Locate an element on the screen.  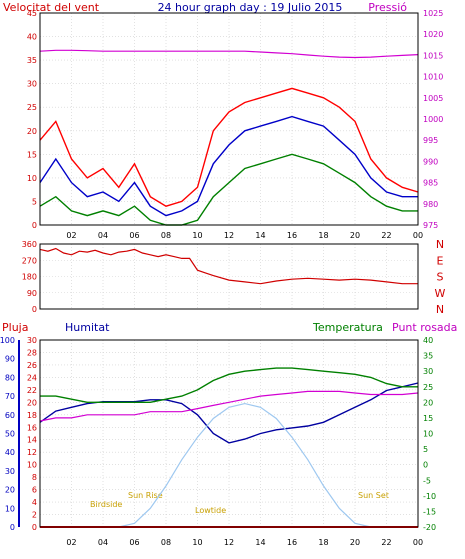
lower-x-tick-label: 18 is located at coordinates (323, 542).